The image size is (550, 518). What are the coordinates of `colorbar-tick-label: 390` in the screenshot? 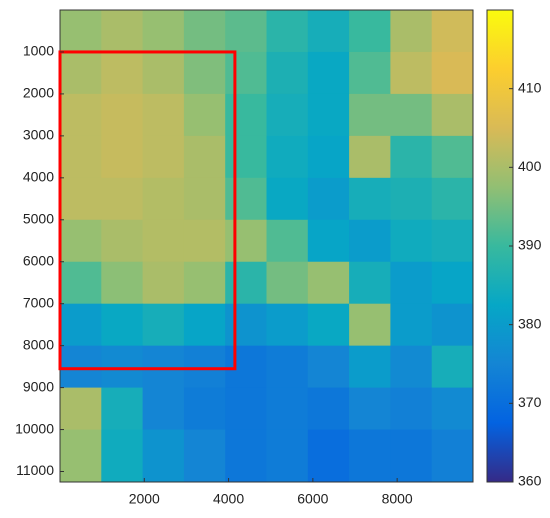 It's located at (530, 245).